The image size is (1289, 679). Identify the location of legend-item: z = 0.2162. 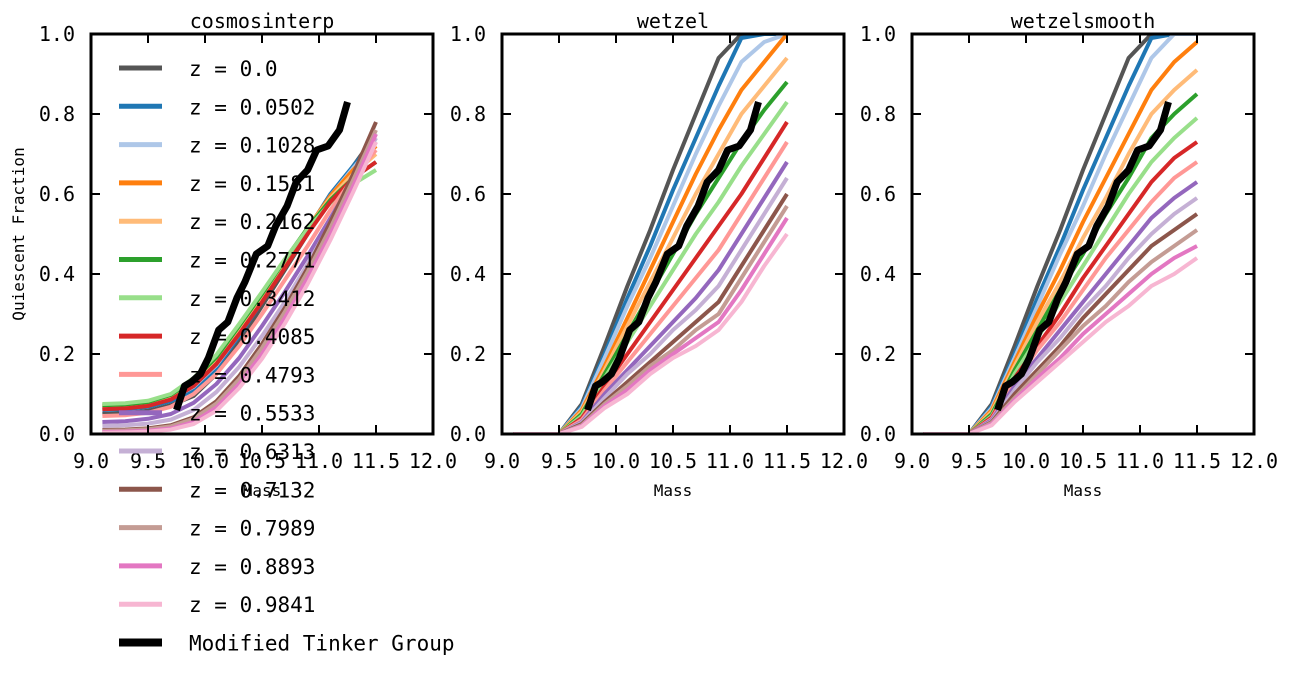
(217, 222).